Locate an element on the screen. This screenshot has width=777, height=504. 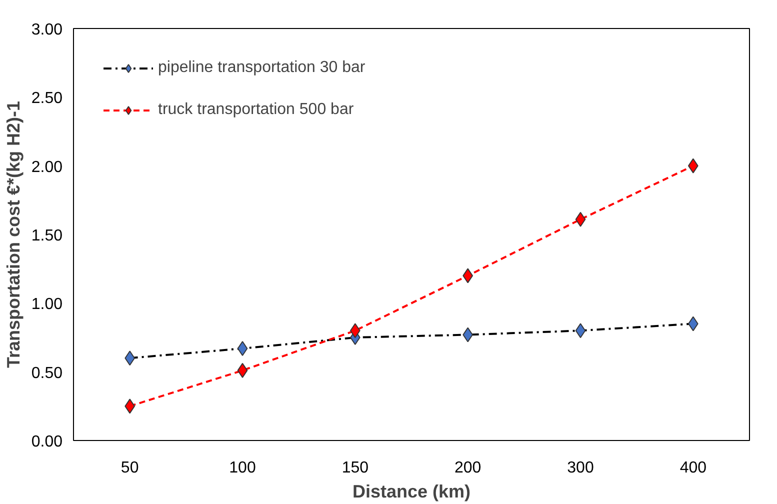
y-axis-title: Transportation cost €*(kg H2)-1 is located at coordinates (13, 234).